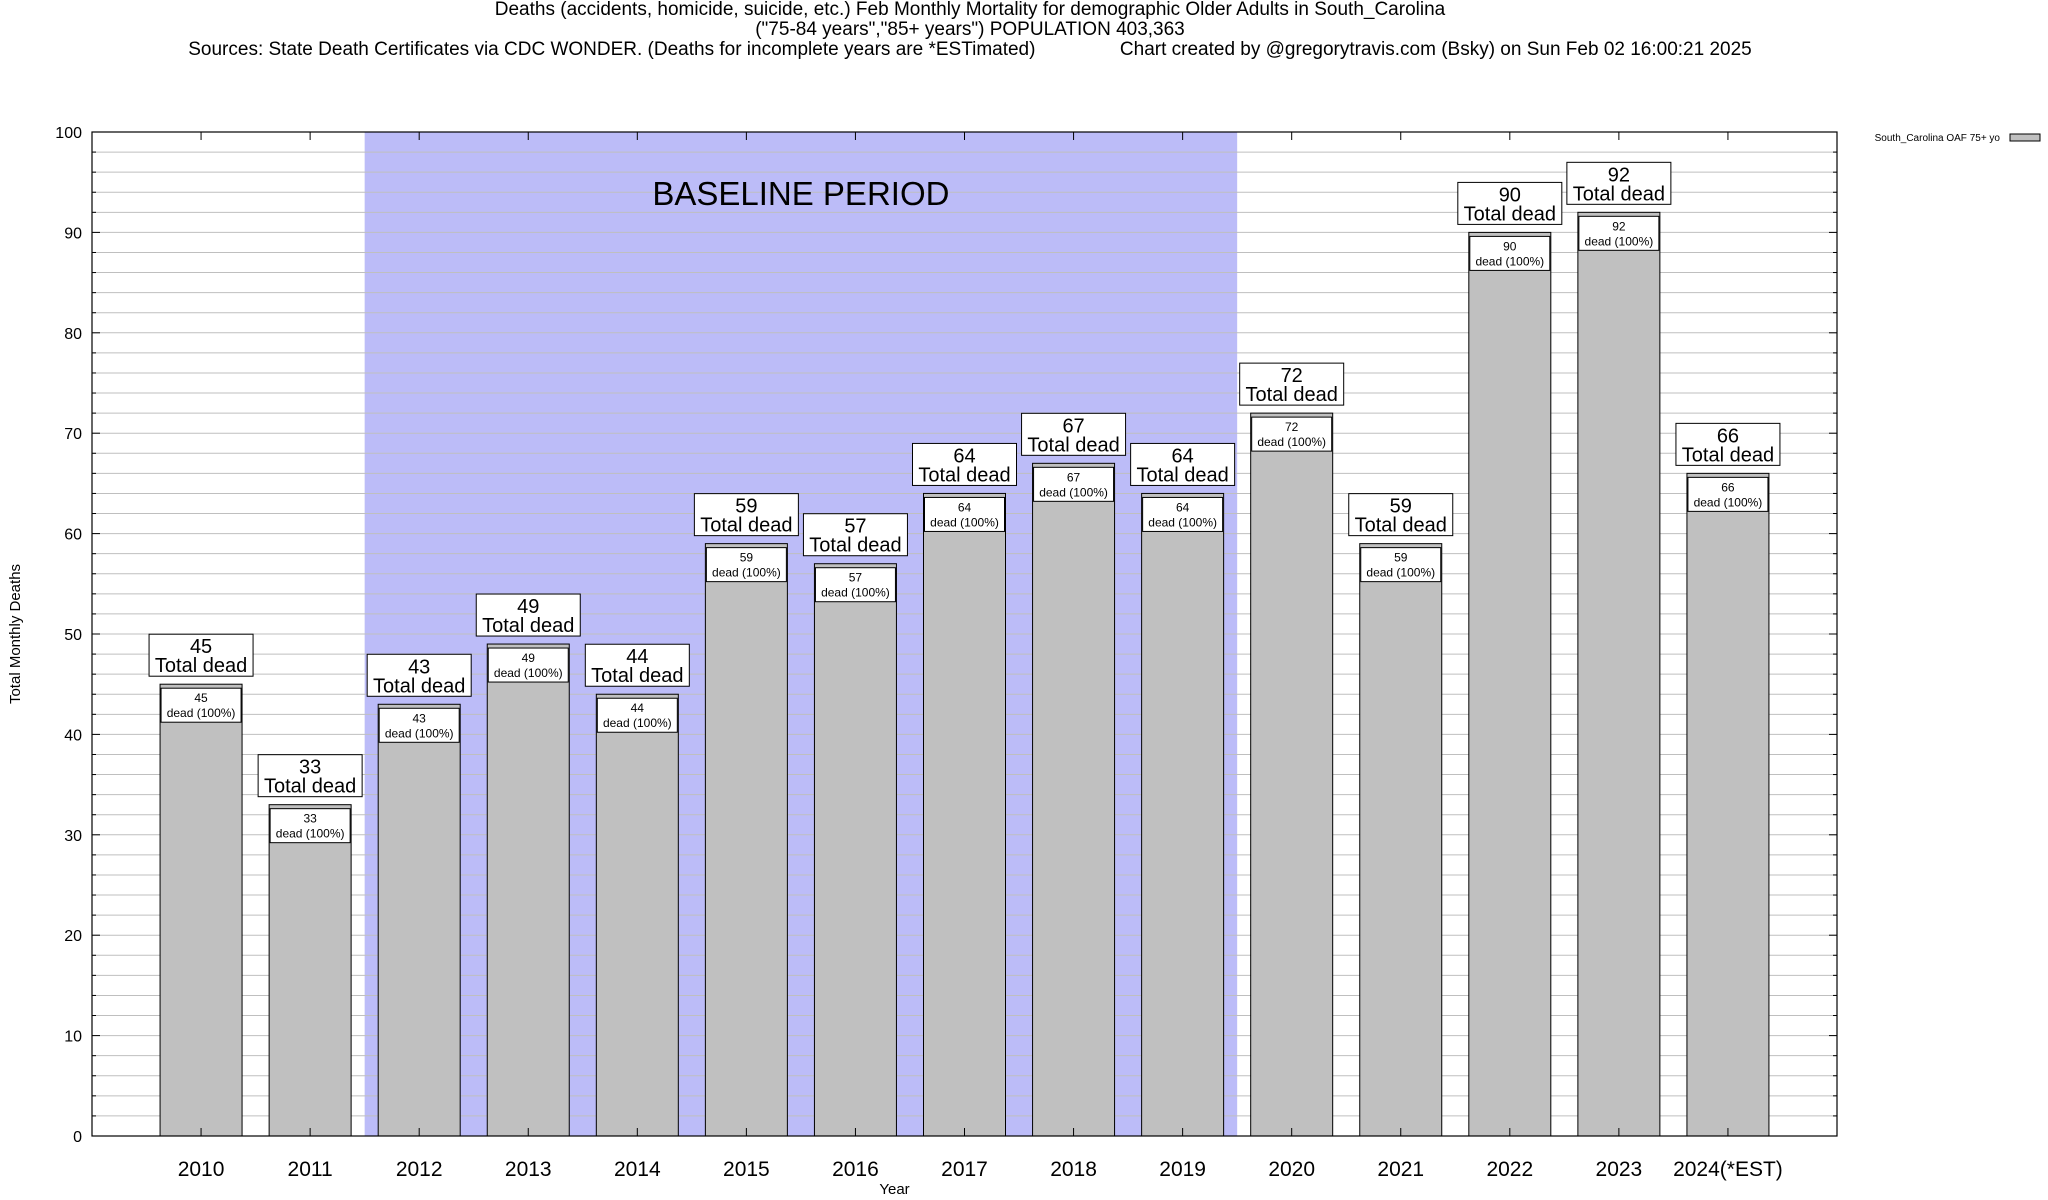  What do you see at coordinates (73, 836) in the screenshot?
I see `y-tick-label: 30` at bounding box center [73, 836].